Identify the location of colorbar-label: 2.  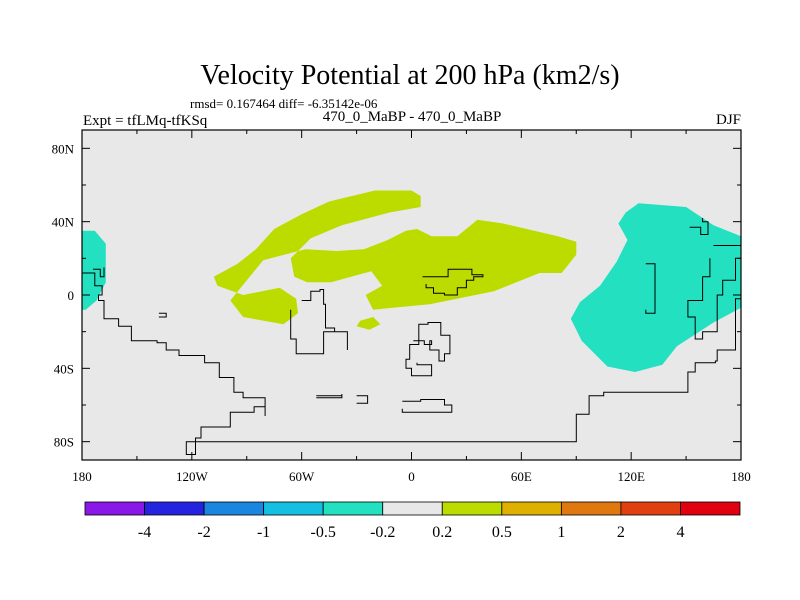
(621, 532).